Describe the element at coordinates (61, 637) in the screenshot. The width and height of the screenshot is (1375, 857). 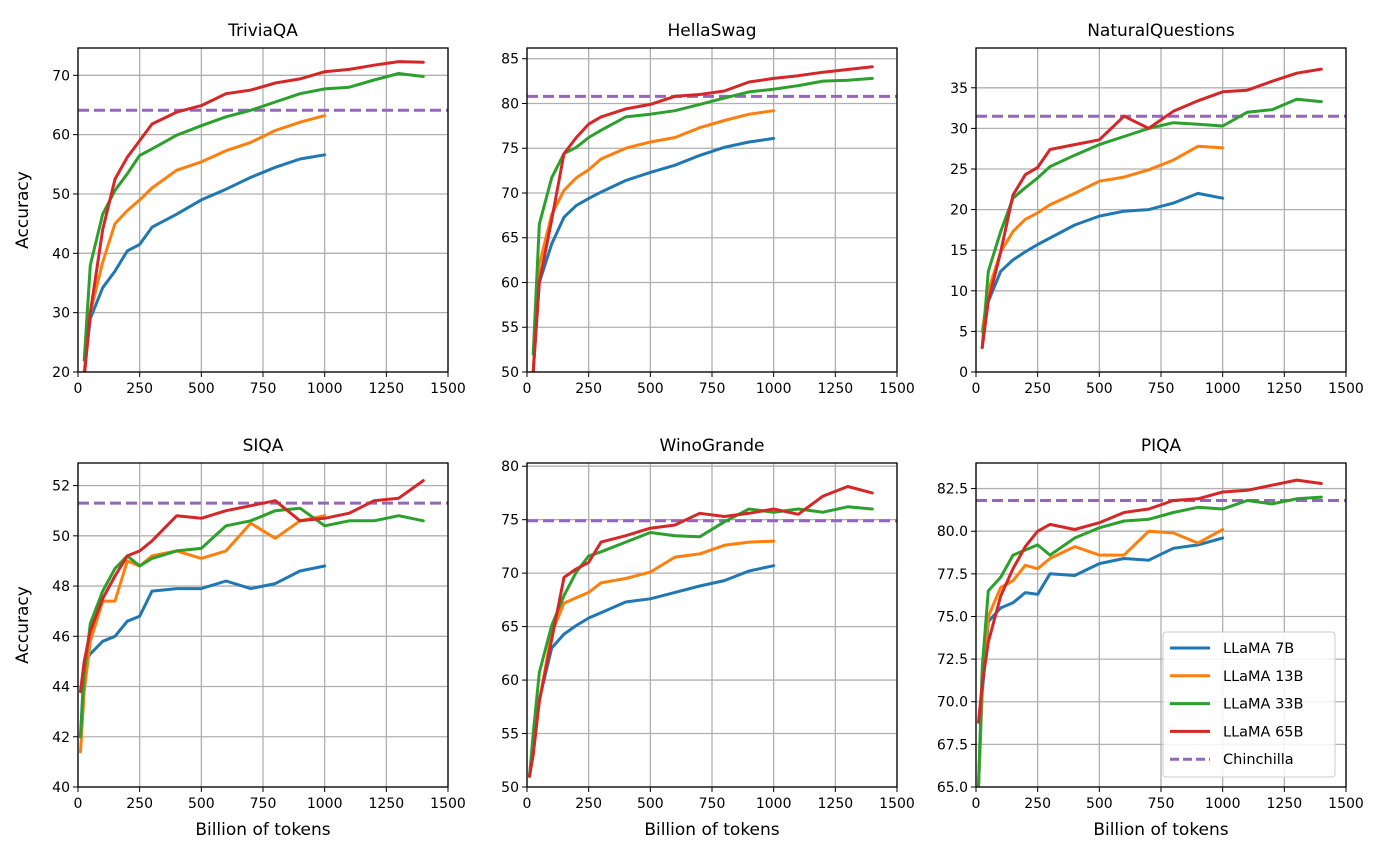
I see `y-tick-label: 46` at that location.